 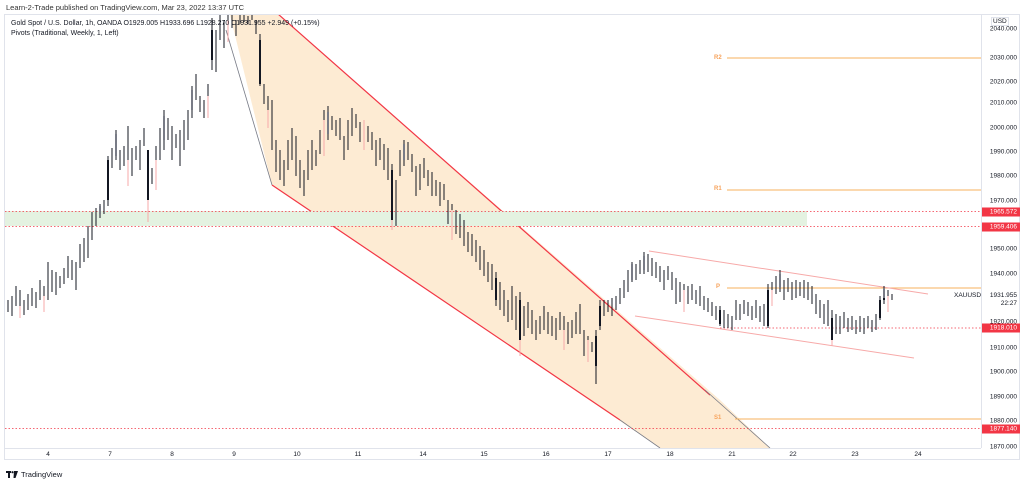 I want to click on level-tag-1918: 1918.010, so click(x=1001, y=328).